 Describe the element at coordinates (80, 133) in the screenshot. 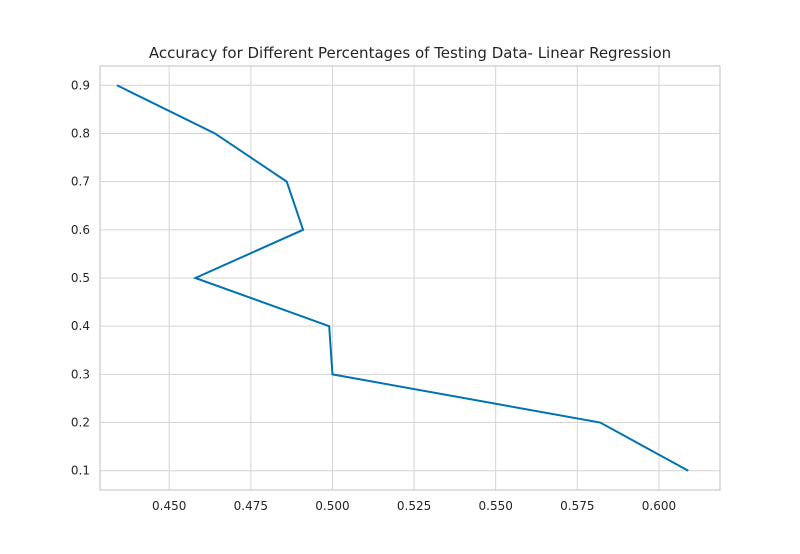

I see `y-tick-label: 0.8` at that location.